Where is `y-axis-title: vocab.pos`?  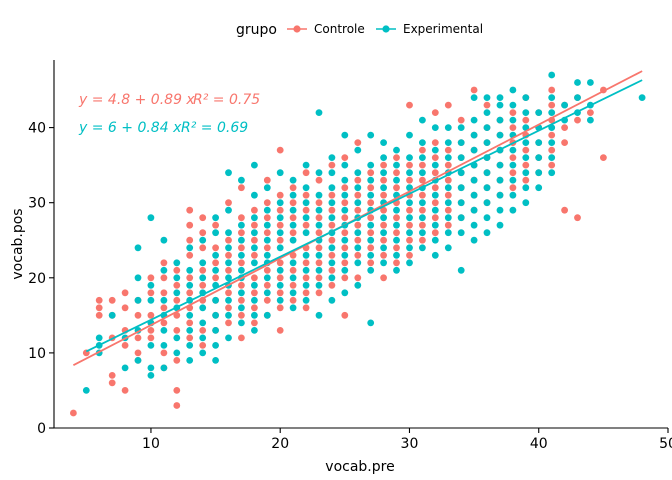
y-axis-title: vocab.pos is located at coordinates (18, 243).